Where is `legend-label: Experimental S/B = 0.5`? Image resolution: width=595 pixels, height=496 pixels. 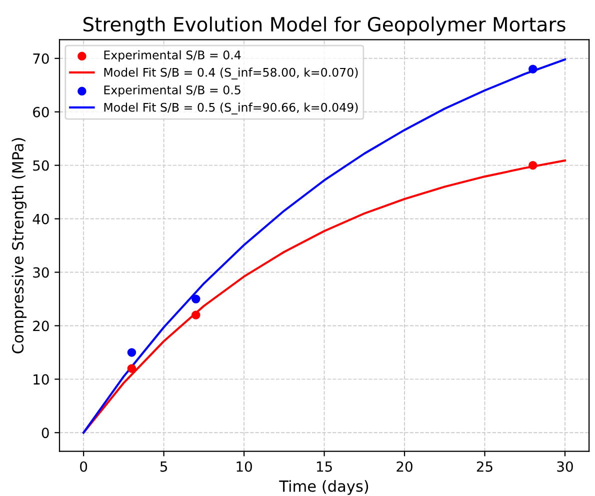
legend-label: Experimental S/B = 0.5 is located at coordinates (172, 91).